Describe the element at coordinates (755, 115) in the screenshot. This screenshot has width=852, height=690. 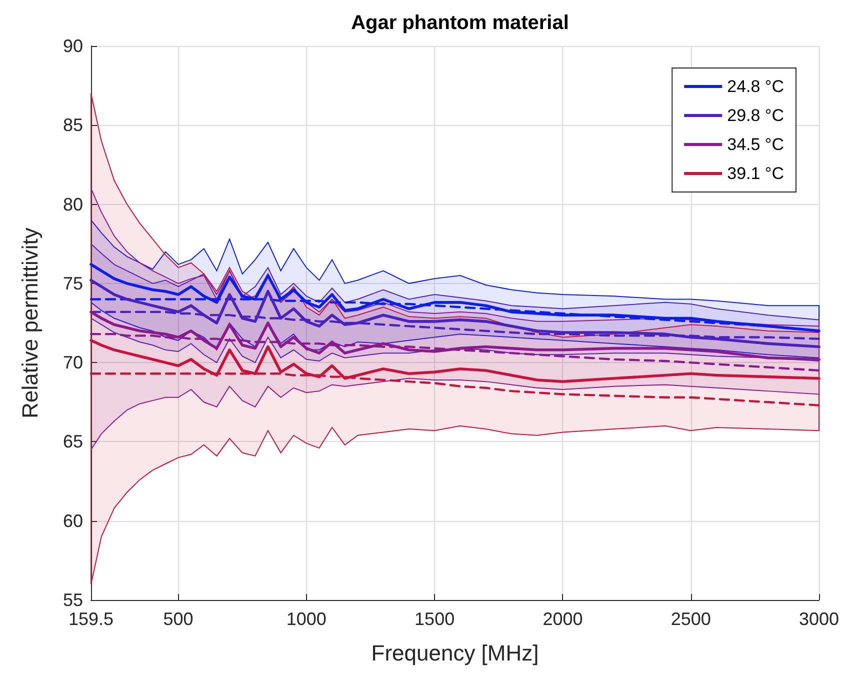
I see `legend-label: 29.8 °C` at that location.